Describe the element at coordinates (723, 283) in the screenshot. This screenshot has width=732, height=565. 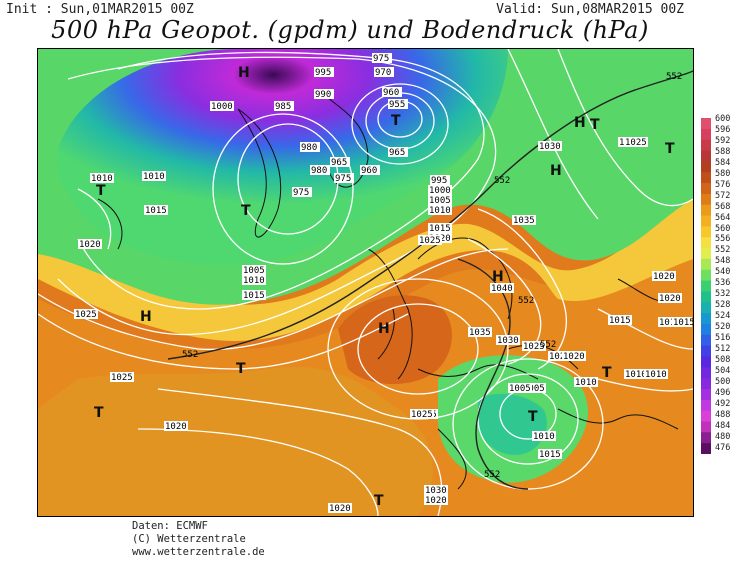
I see `color-scale-label: 536` at that location.